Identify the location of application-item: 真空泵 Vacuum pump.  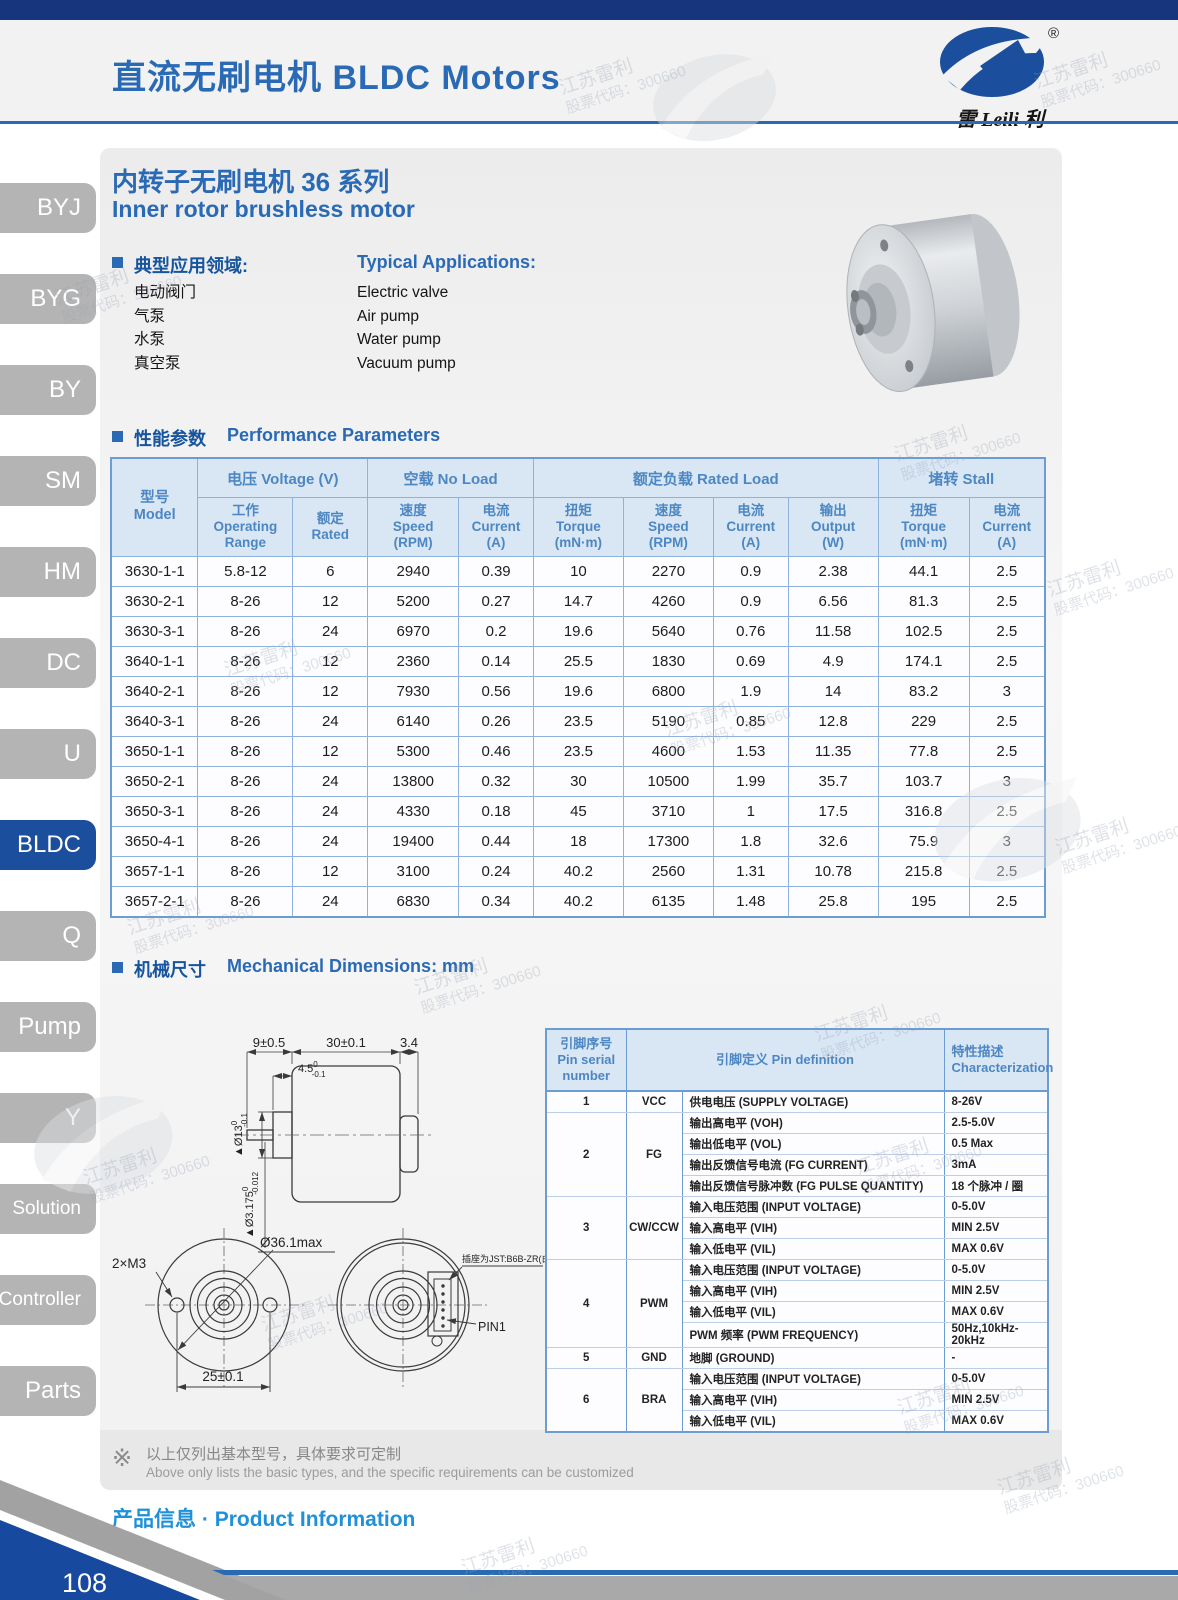
(384, 364).